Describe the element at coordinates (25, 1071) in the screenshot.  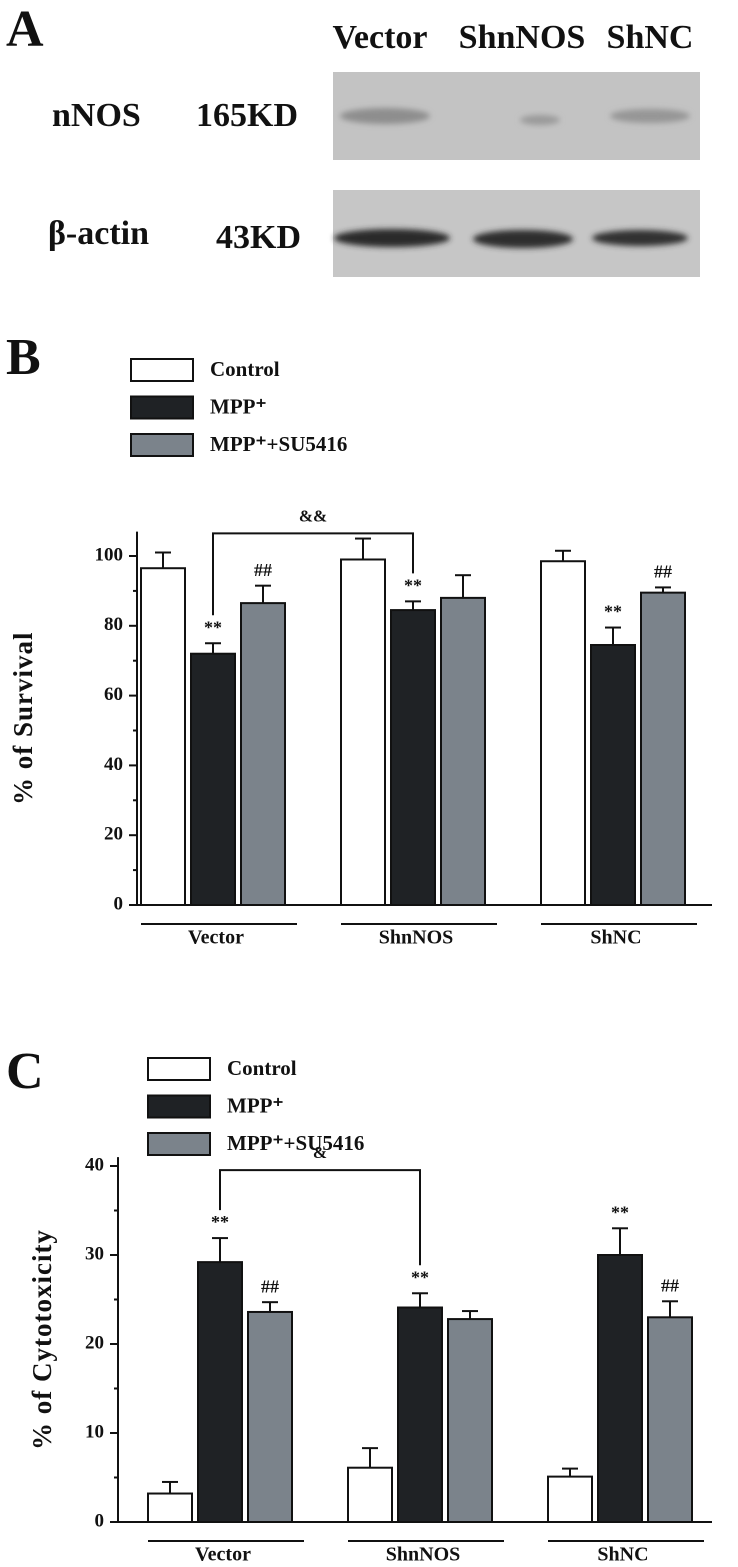
I see `panel-letter: C` at that location.